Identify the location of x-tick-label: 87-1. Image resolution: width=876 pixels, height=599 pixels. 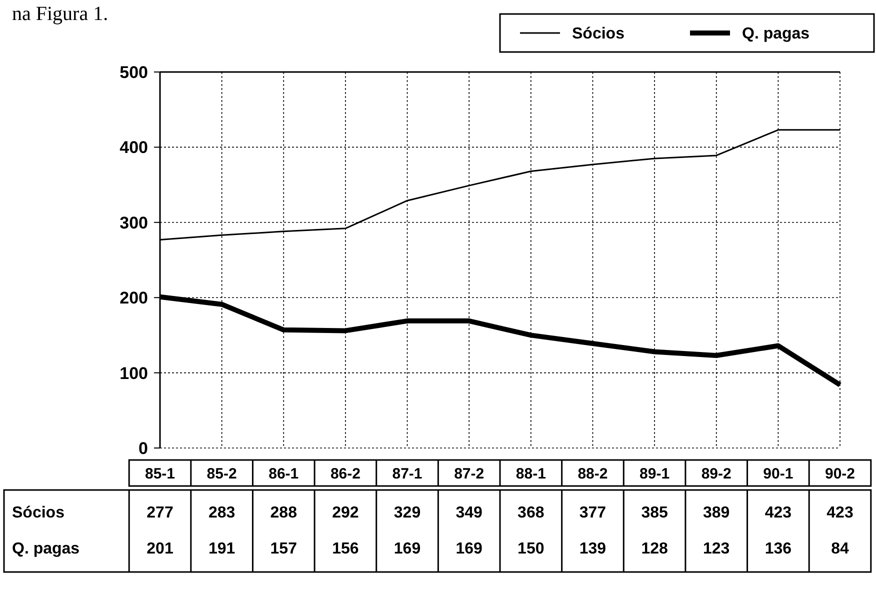
(407, 473).